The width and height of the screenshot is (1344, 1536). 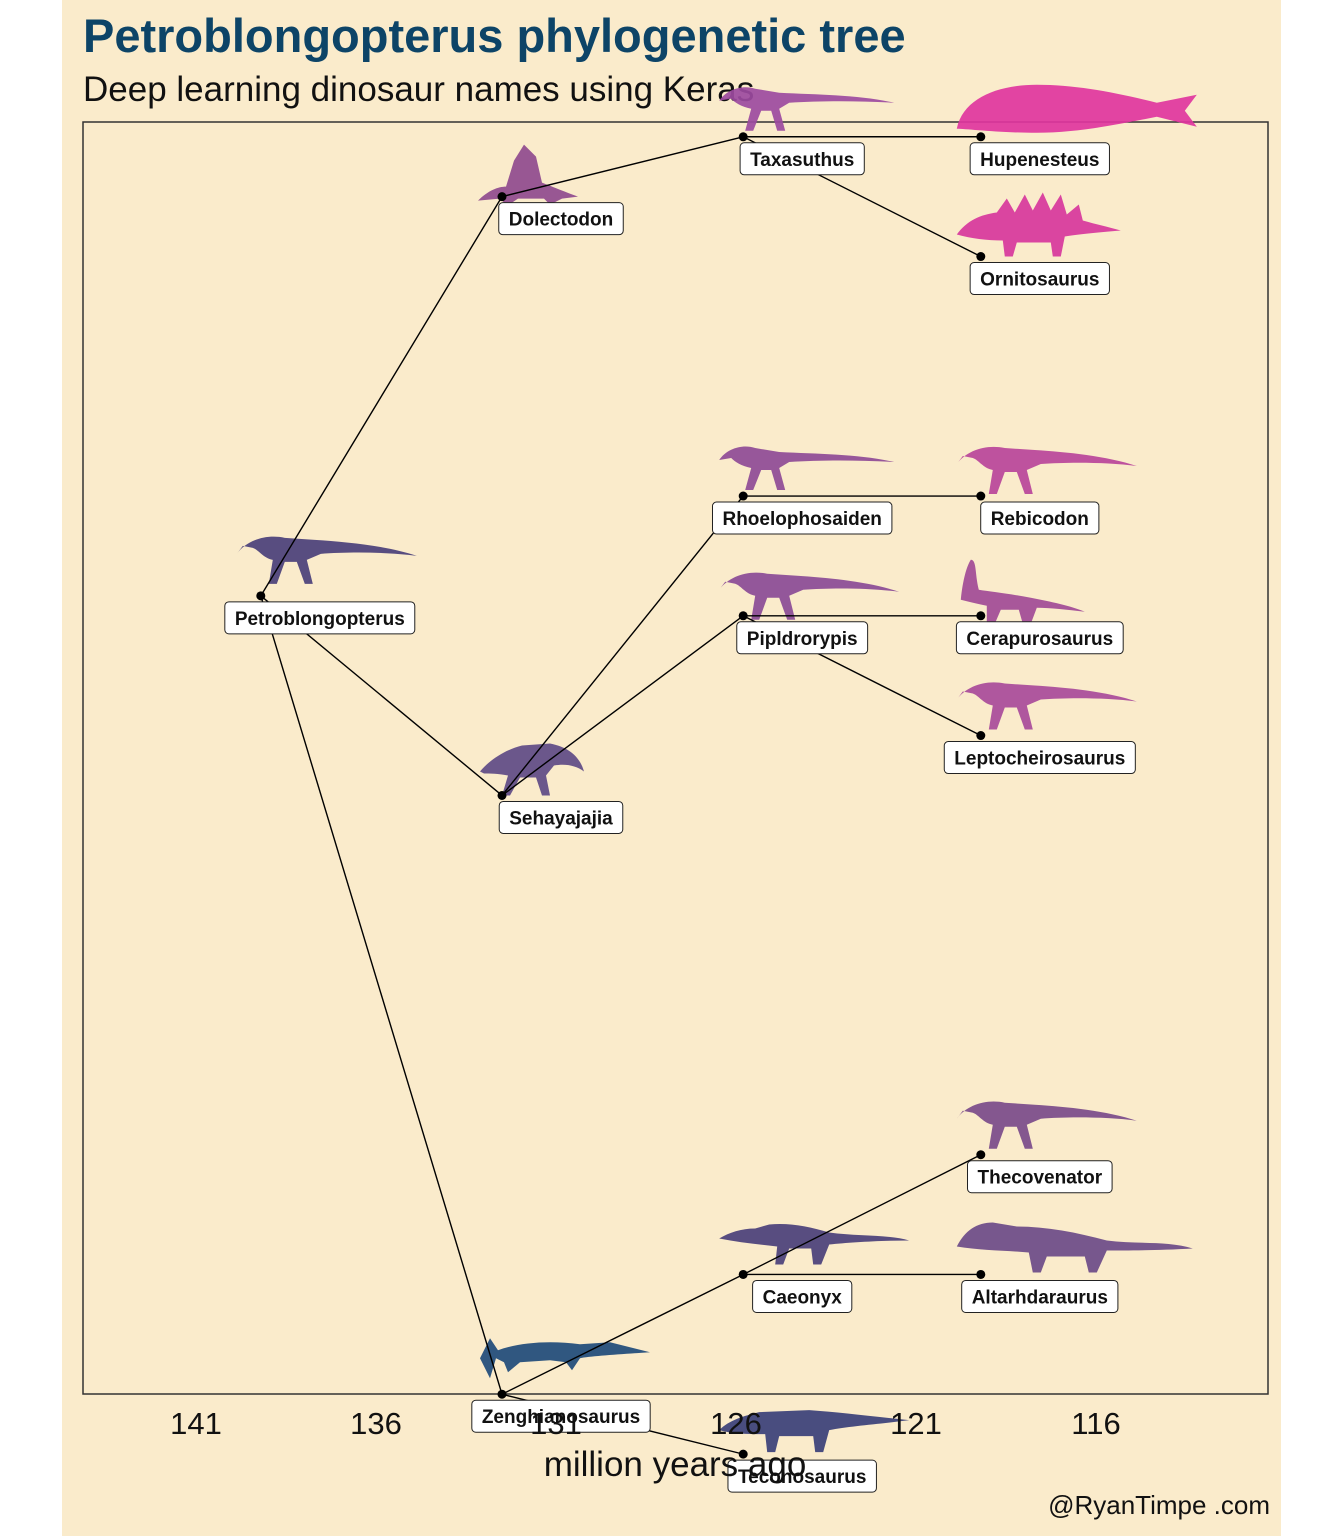 What do you see at coordinates (675, 1464) in the screenshot?
I see `x-axis-title: million years ago` at bounding box center [675, 1464].